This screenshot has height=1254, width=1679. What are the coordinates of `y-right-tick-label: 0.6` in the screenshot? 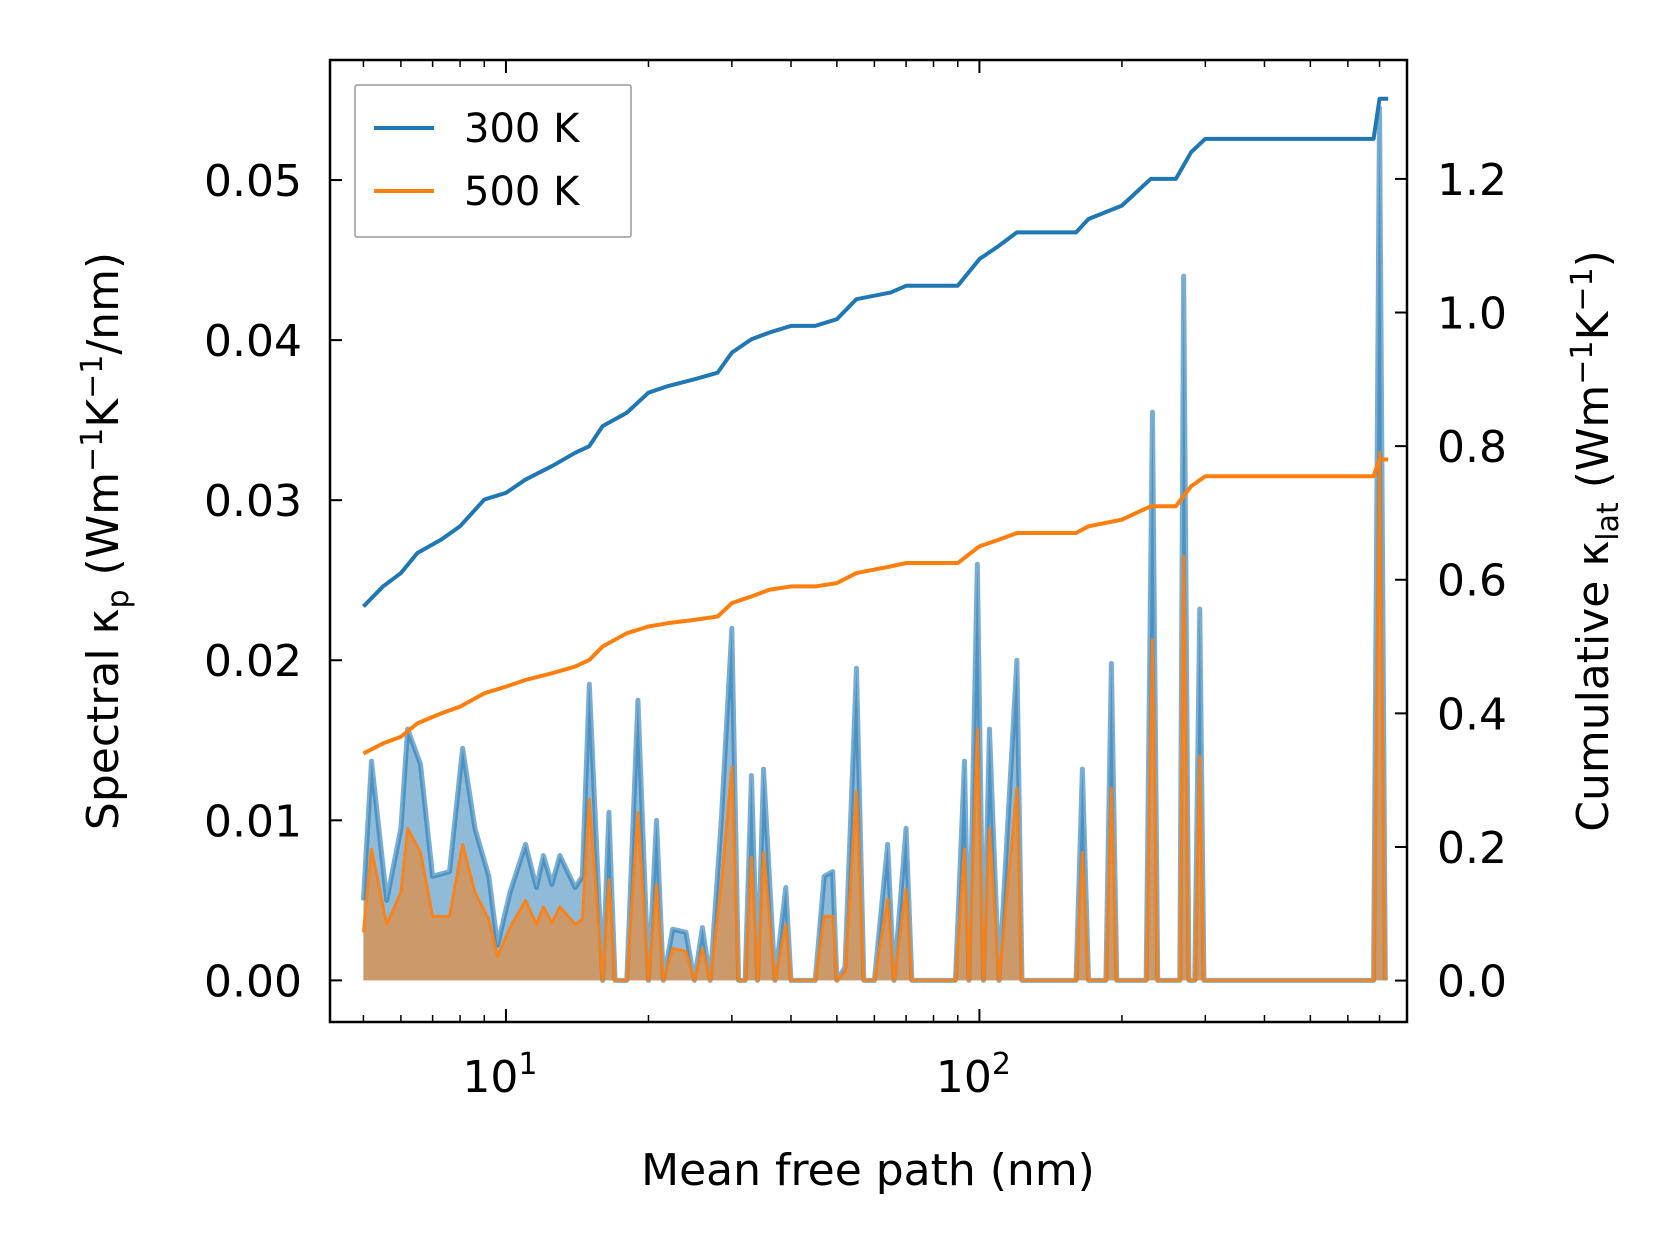 It's located at (1472, 581).